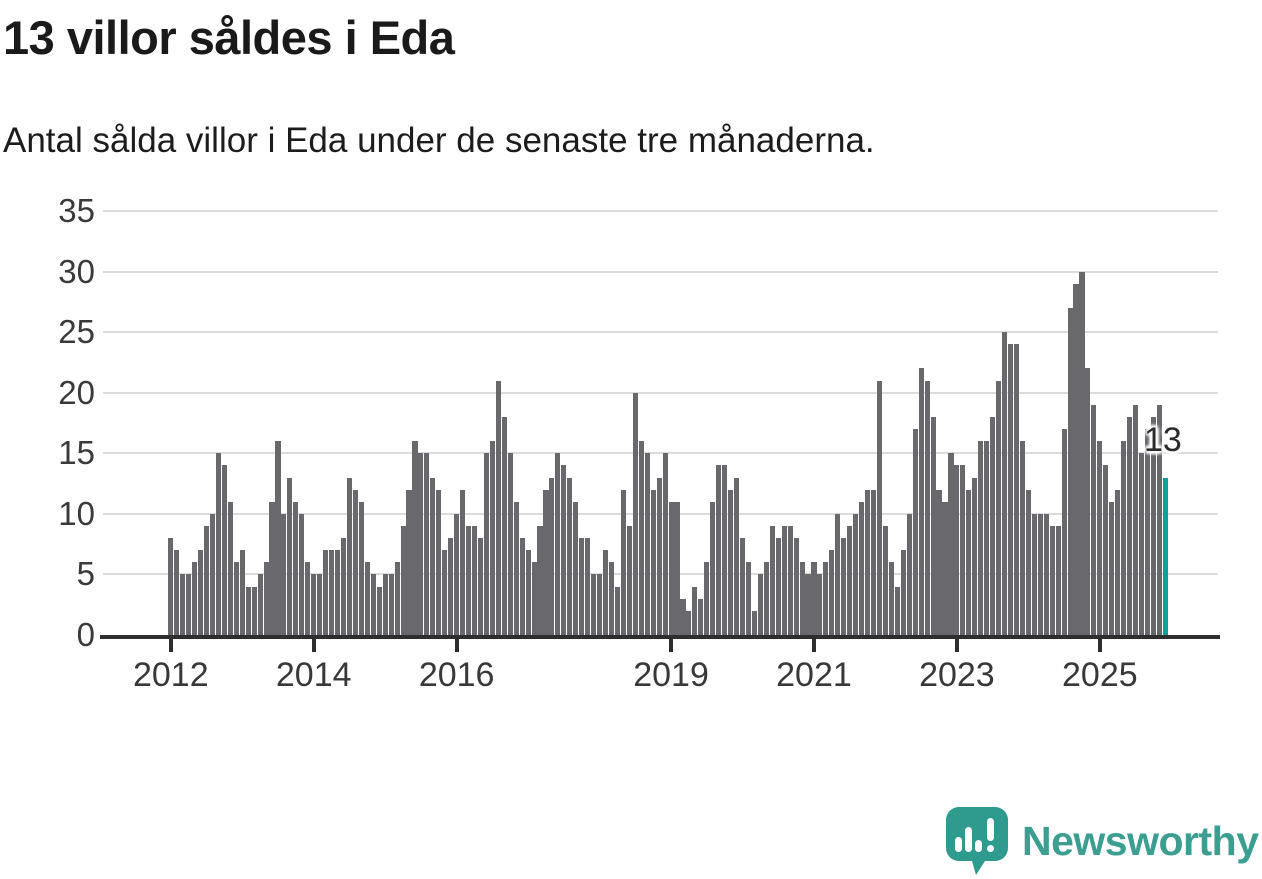  Describe the element at coordinates (229, 37) in the screenshot. I see `page-title: 13 villor såldes i Eda` at that location.